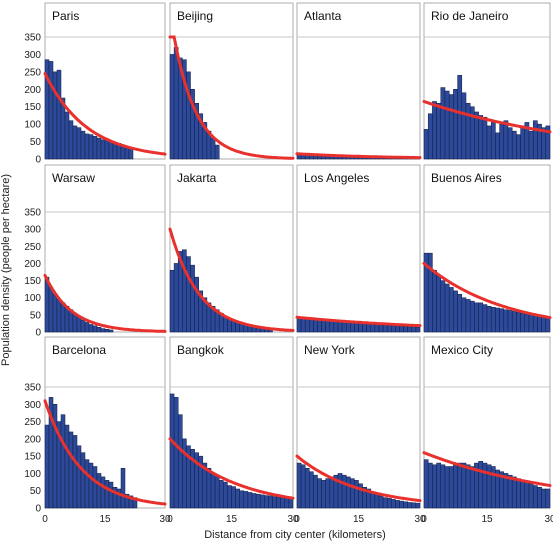 The width and height of the screenshot is (553, 543). I want to click on y-tick-label: 200, so click(32, 264).